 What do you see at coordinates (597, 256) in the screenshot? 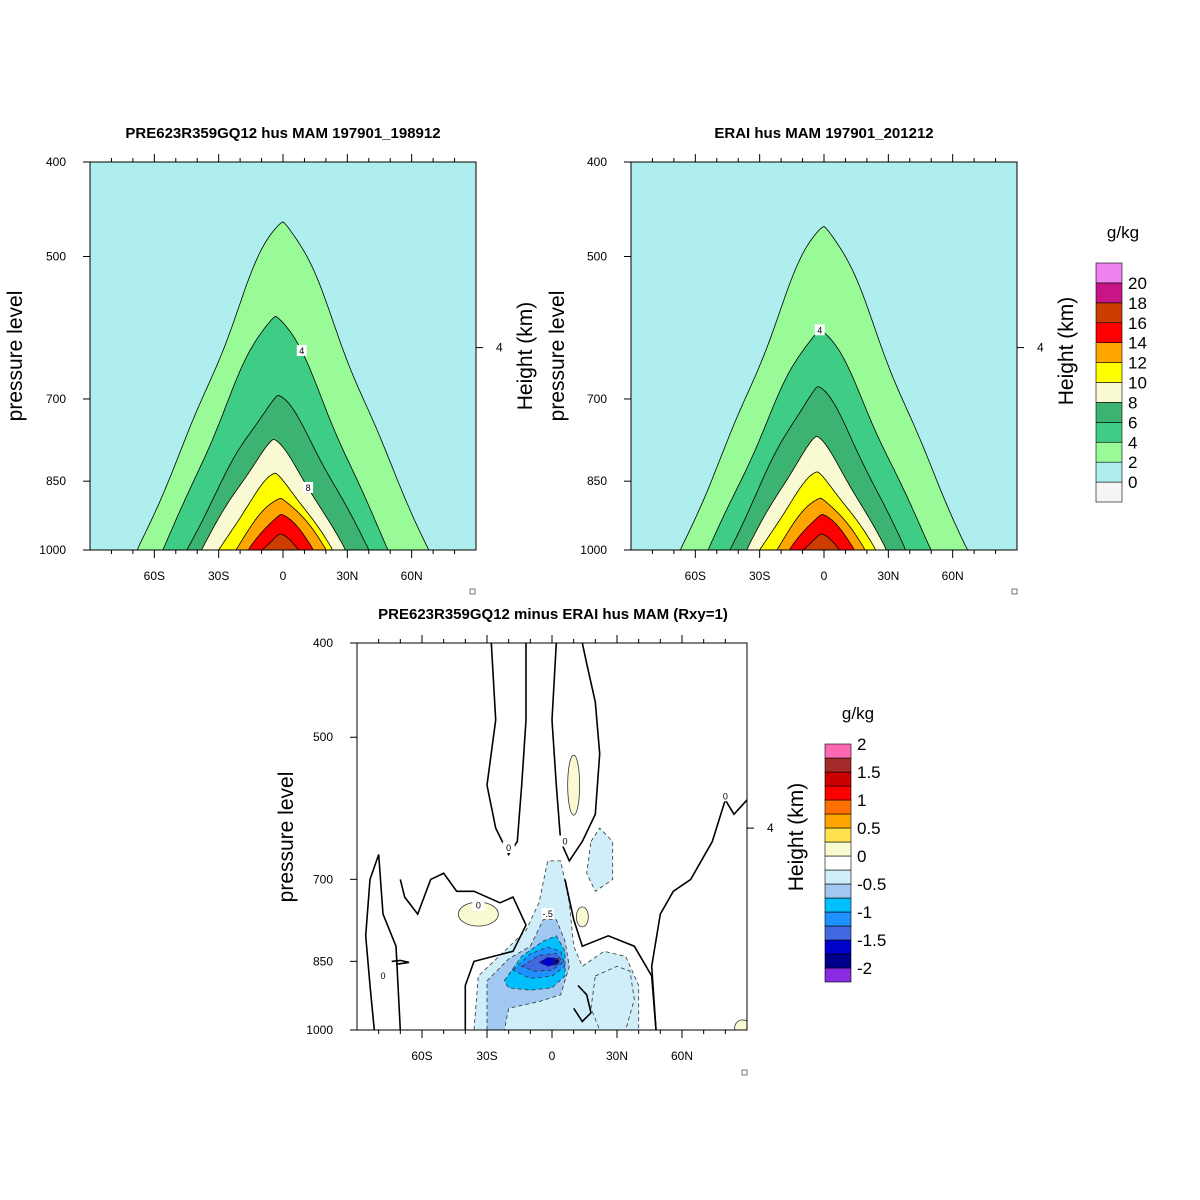
I see `y-tick-label: 500` at bounding box center [597, 256].